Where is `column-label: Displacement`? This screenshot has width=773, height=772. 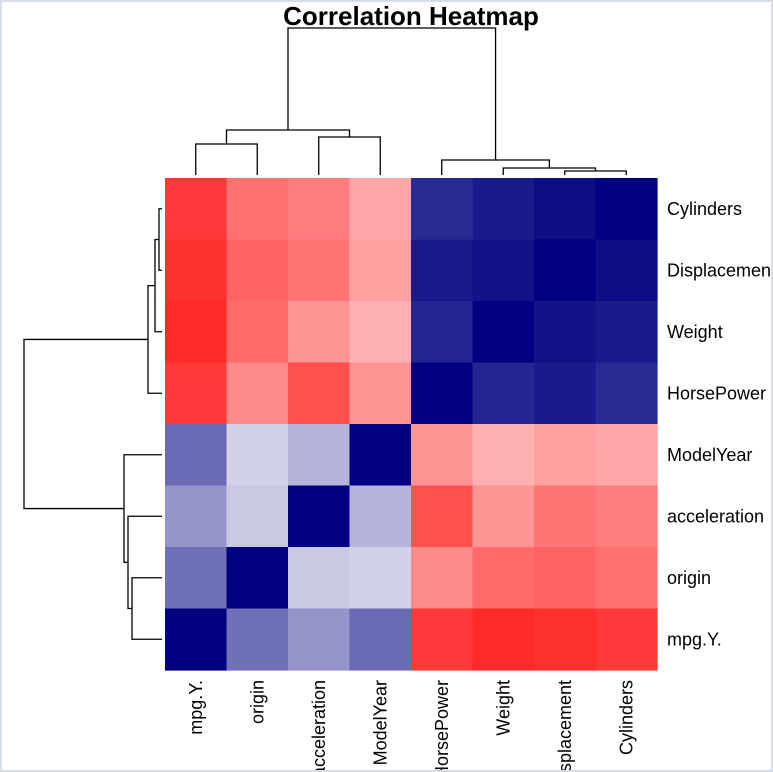
column-label: Displacement is located at coordinates (565, 725).